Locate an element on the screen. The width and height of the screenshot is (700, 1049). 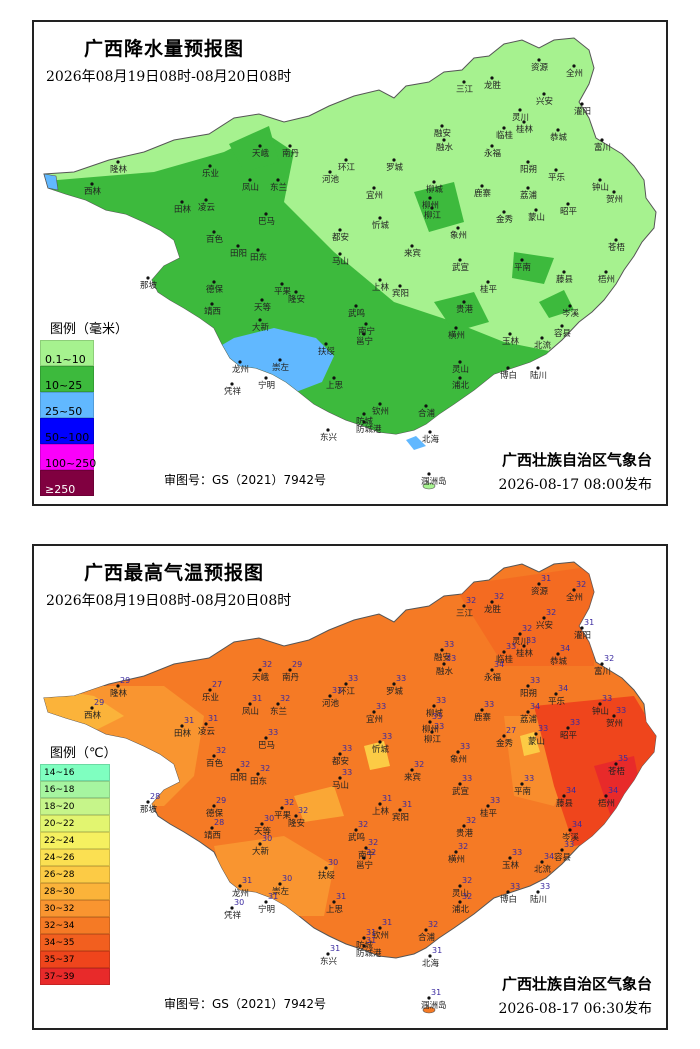
rain-city-marker: 武宣 is located at coordinates (460, 265).